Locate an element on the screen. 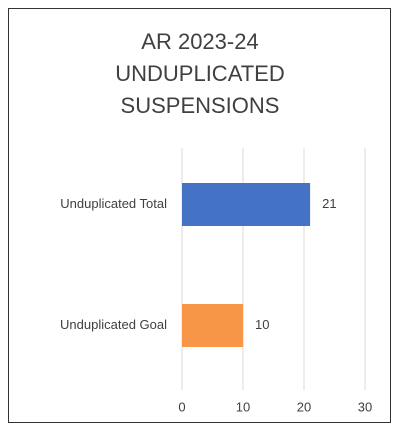 The image size is (401, 430). x-tick-label: 10 is located at coordinates (243, 406).